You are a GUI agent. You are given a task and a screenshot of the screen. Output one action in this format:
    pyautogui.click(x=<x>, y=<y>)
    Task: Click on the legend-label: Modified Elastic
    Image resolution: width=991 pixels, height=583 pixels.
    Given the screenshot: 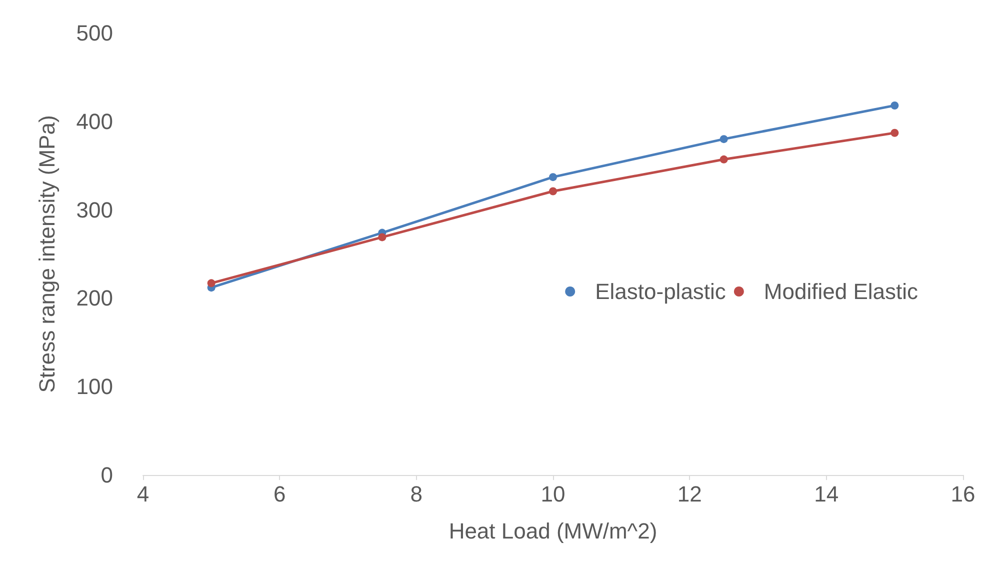 What is the action you would take?
    pyautogui.click(x=841, y=291)
    